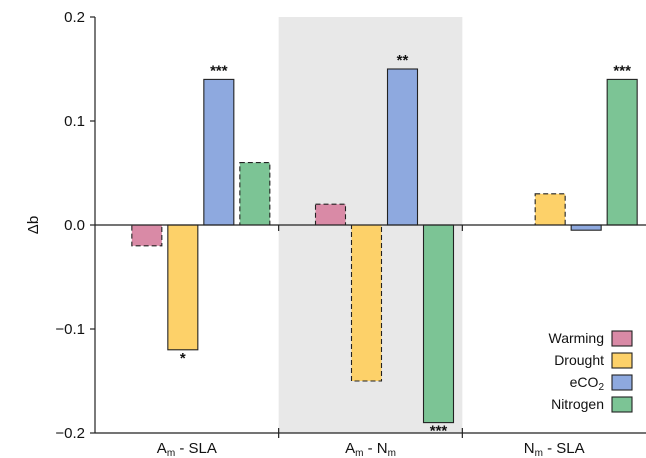 The width and height of the screenshot is (646, 458). What do you see at coordinates (577, 338) in the screenshot?
I see `legend-label: Warming` at bounding box center [577, 338].